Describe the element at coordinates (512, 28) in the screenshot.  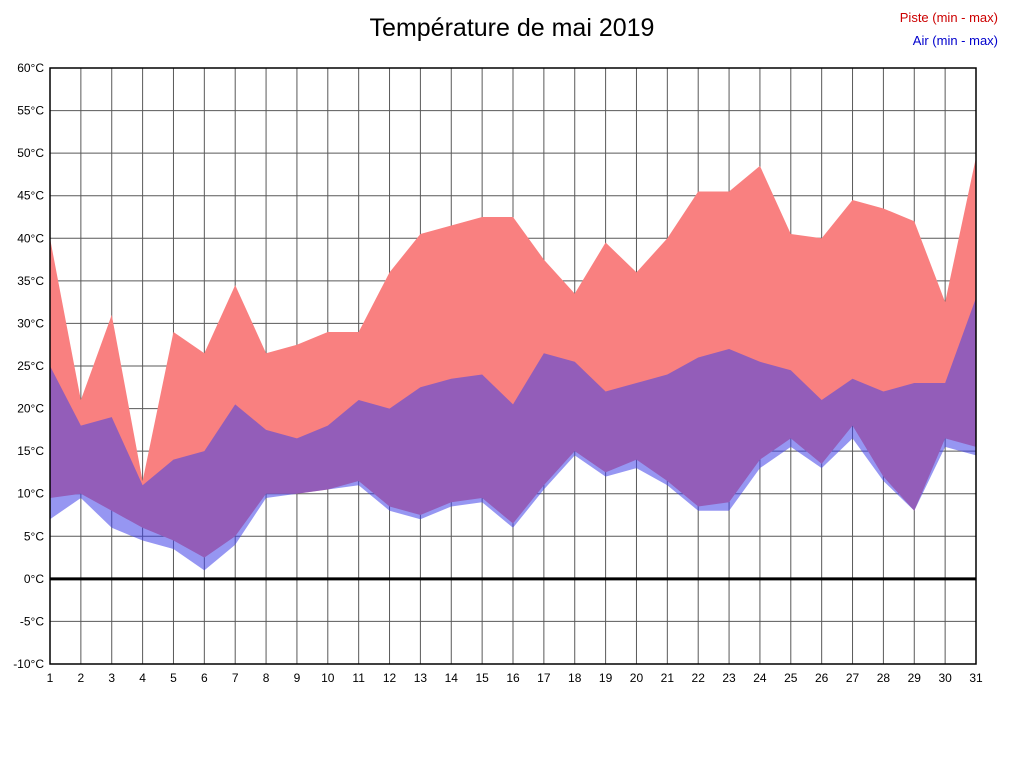
I see `chart-title: Température de mai 2019` at that location.